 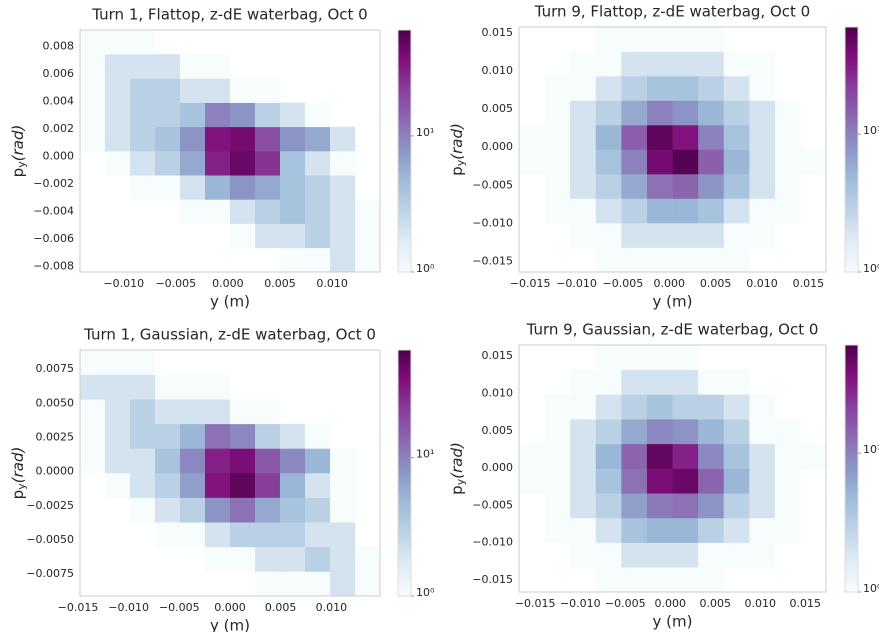 What do you see at coordinates (18, 143) in the screenshot?
I see `y-label-unit: (rad)` at bounding box center [18, 143].